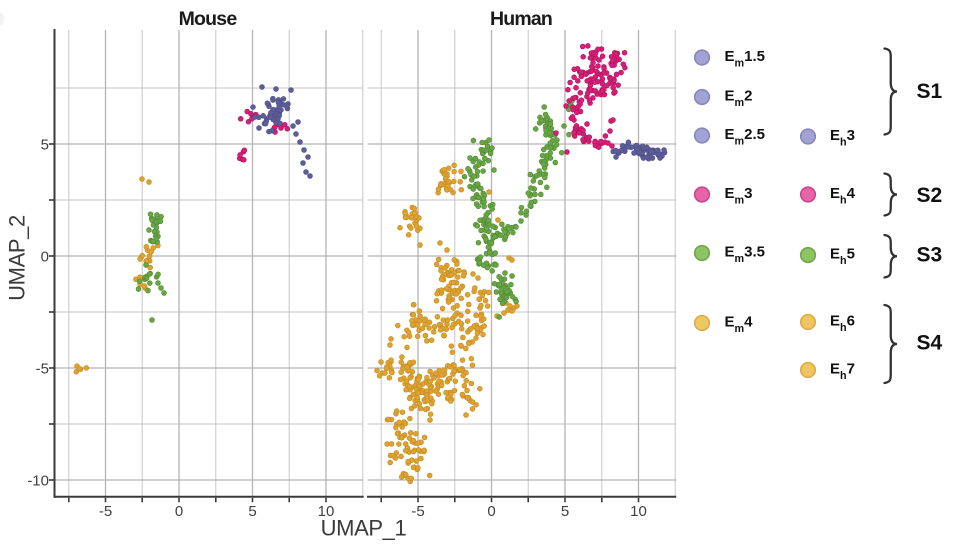 This screenshot has width=953, height=551. Describe the element at coordinates (739, 98) in the screenshot. I see `svg-text: Em2` at that location.